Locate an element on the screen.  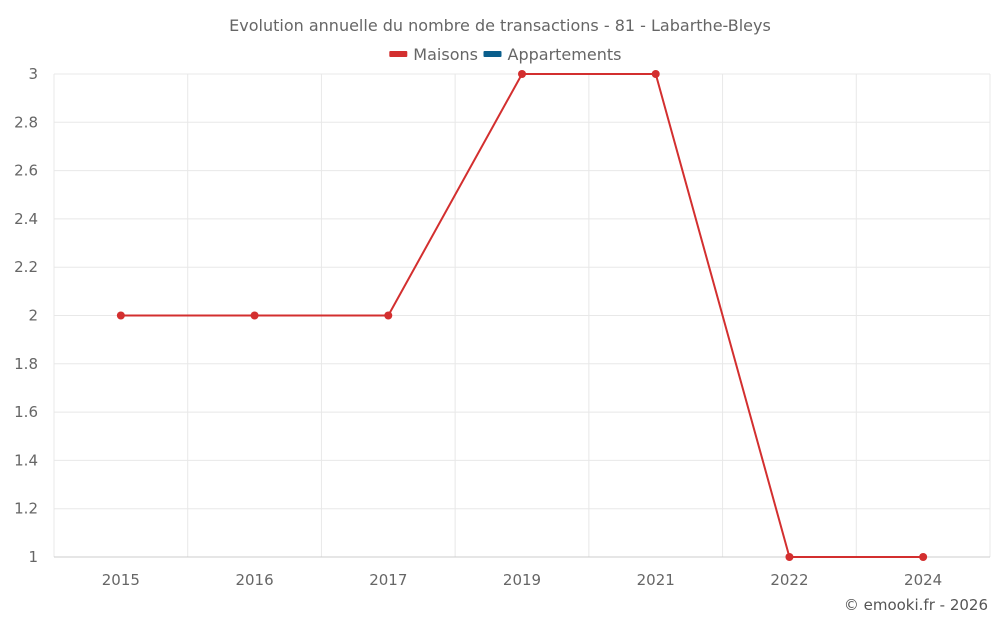
legend-item-appartements: Appartements is located at coordinates (552, 54).